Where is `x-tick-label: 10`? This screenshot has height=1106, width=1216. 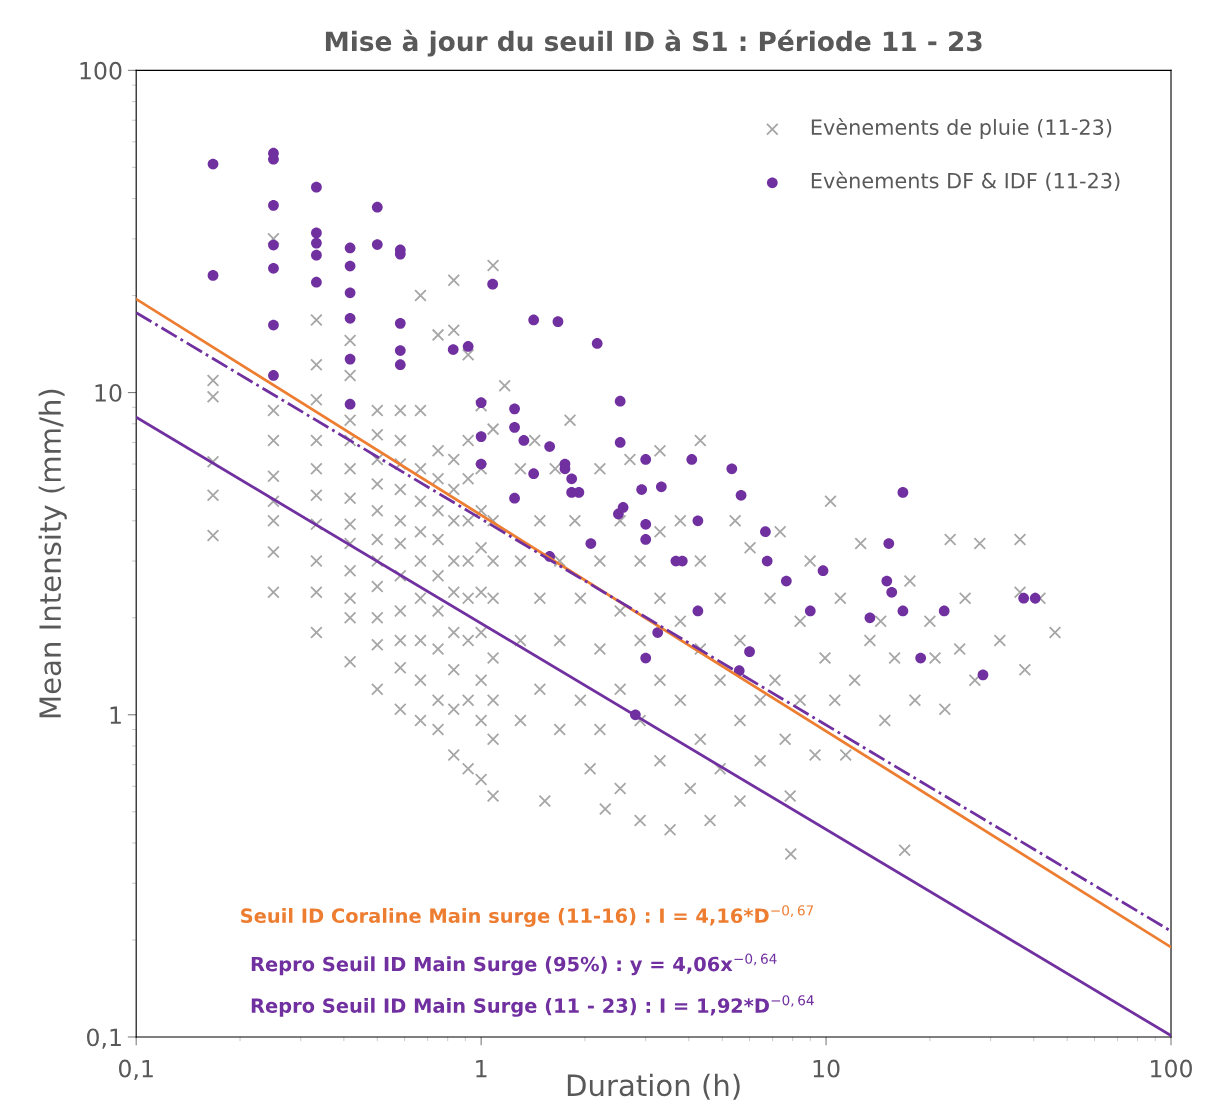 x-tick-label: 10 is located at coordinates (826, 1068).